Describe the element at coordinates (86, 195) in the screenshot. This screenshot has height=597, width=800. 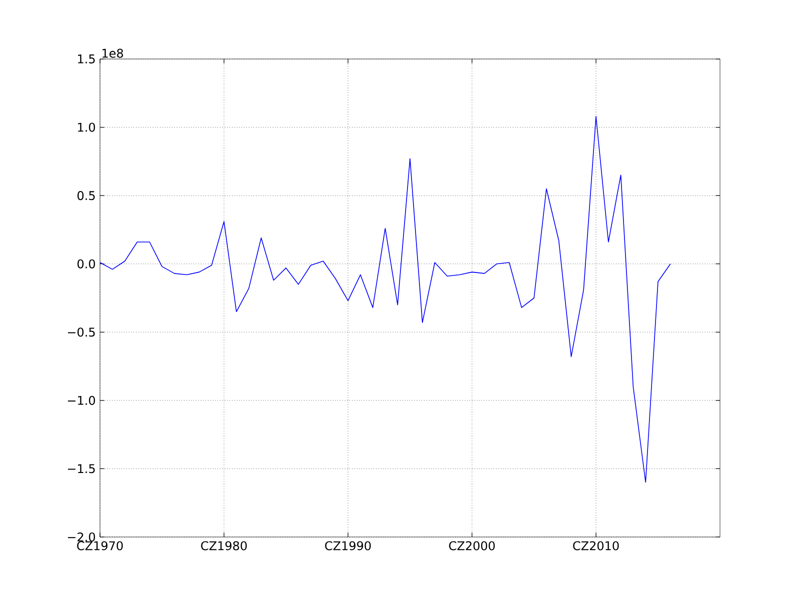
I see `y-tick-label: 0.5` at that location.